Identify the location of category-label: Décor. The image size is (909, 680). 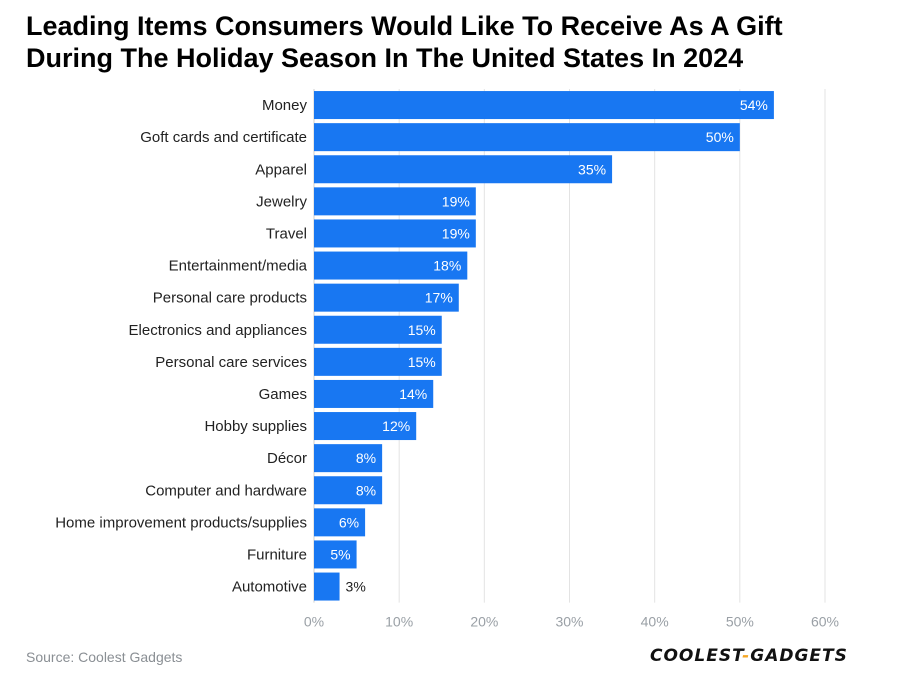
(287, 458).